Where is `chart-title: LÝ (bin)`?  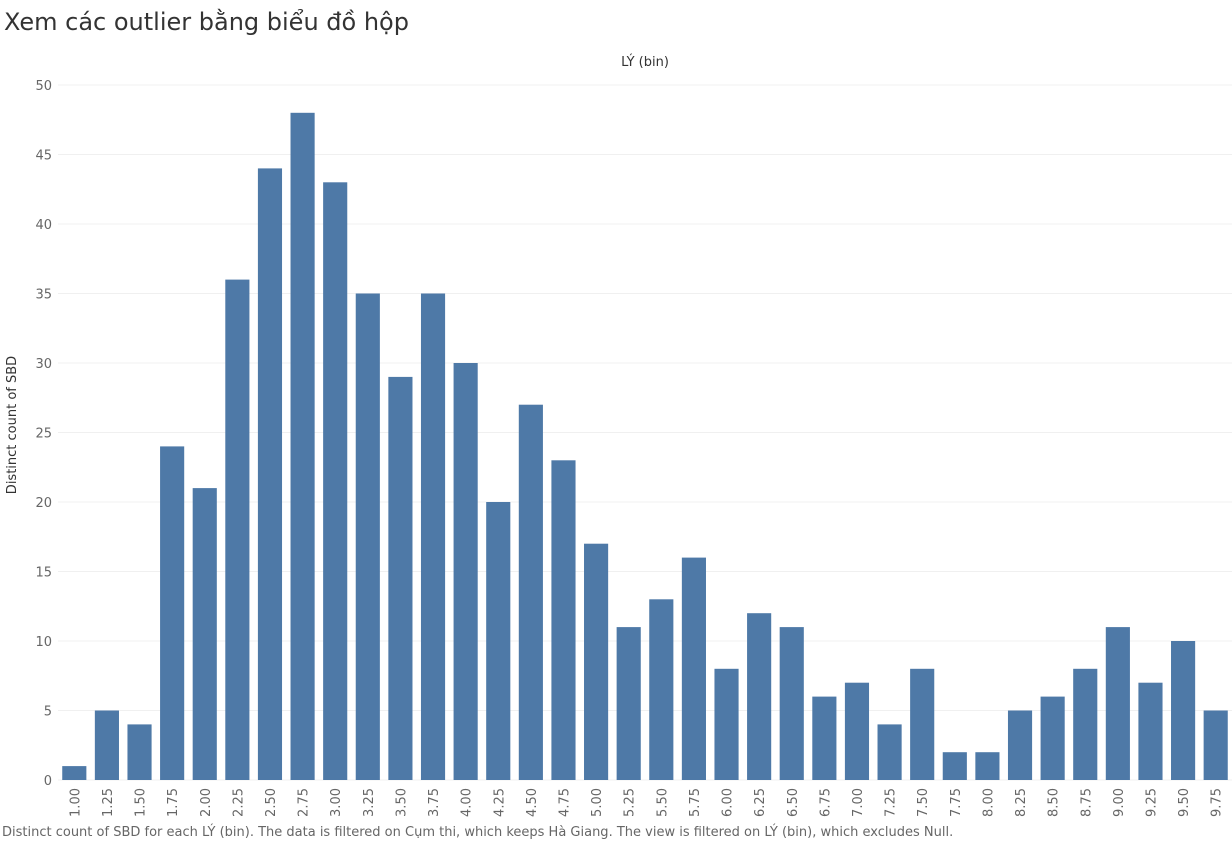 chart-title: LÝ (bin) is located at coordinates (645, 62).